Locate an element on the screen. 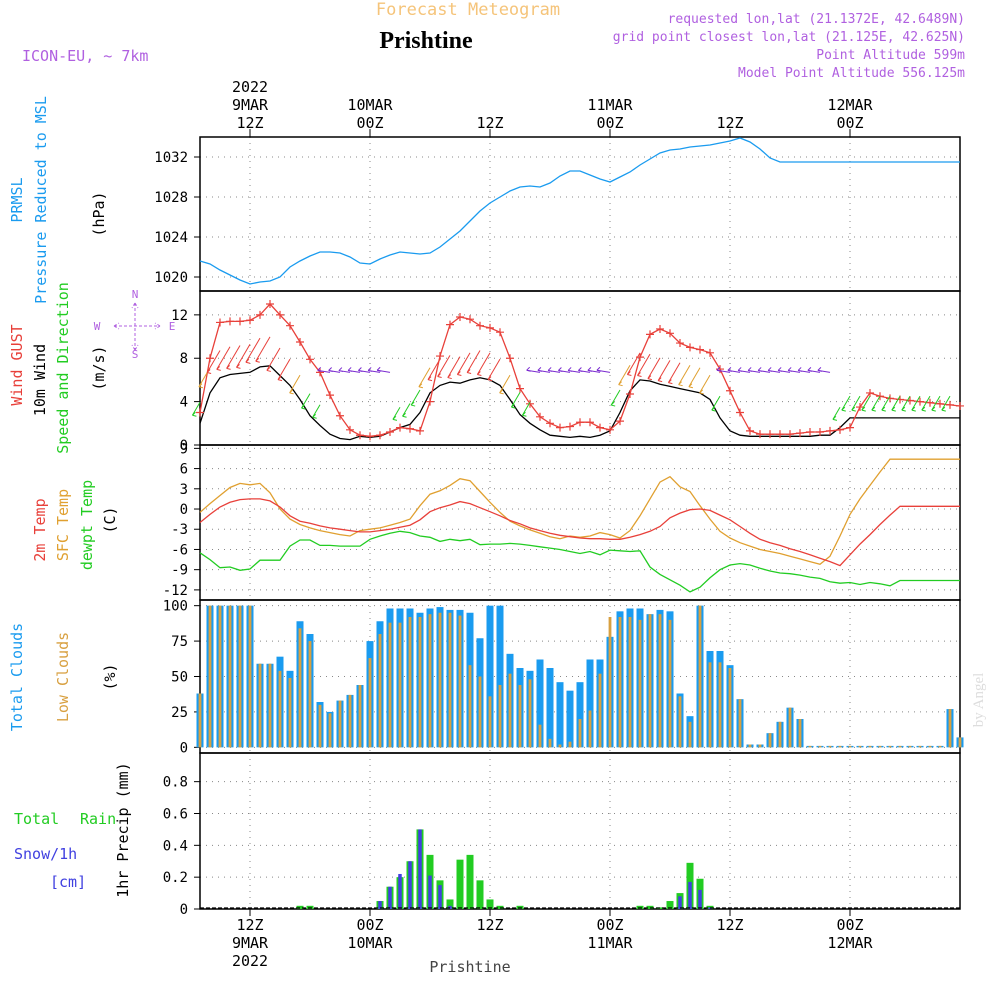 This screenshot has width=1000, height=1000. y-tick-label: 50 is located at coordinates (179, 678).